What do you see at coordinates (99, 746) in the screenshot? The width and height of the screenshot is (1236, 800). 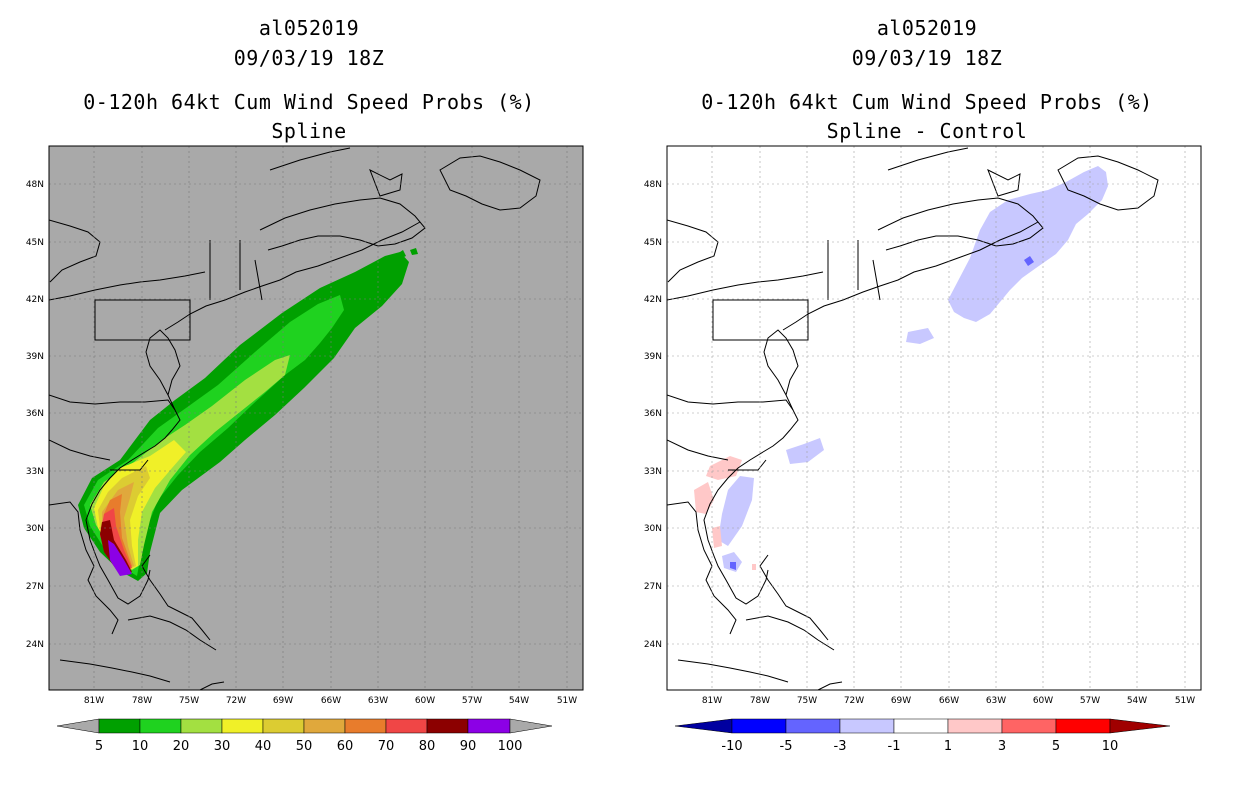 I see `colorbar-label: 5` at bounding box center [99, 746].